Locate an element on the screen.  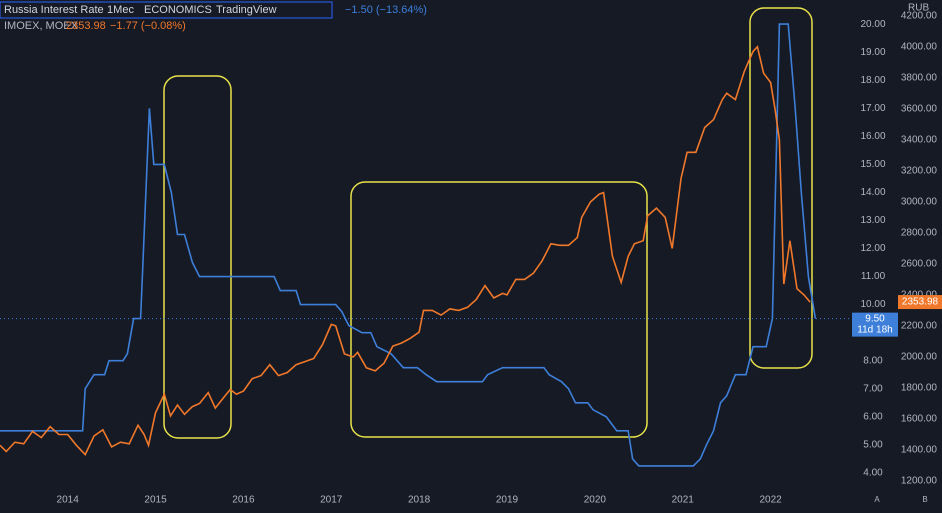
y2-tick-label: 1400.00 is located at coordinates (919, 450).